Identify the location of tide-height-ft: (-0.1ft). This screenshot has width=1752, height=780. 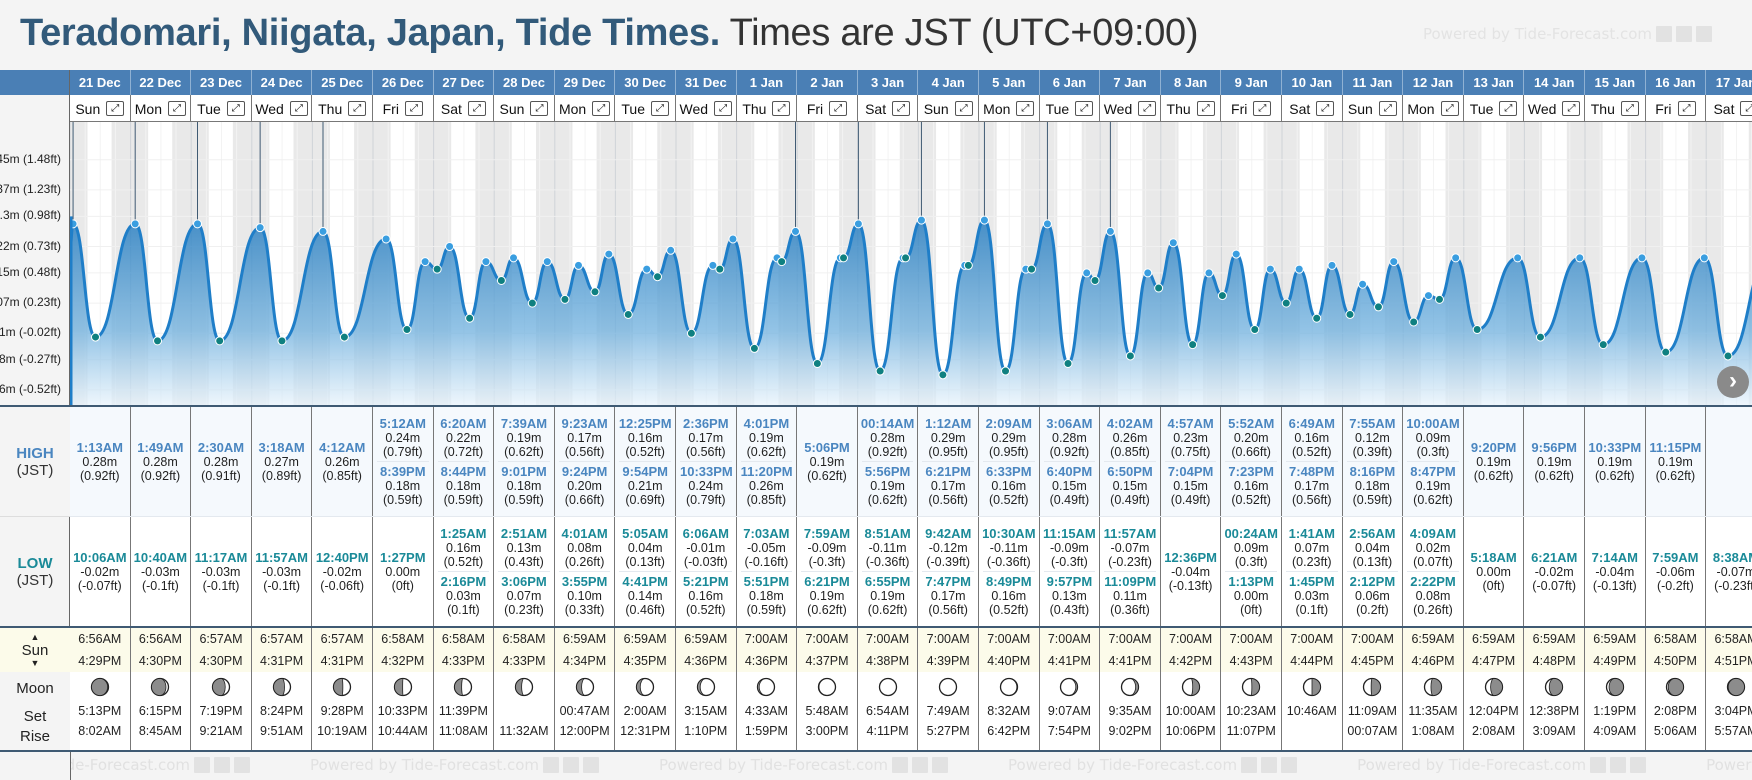
(160, 586).